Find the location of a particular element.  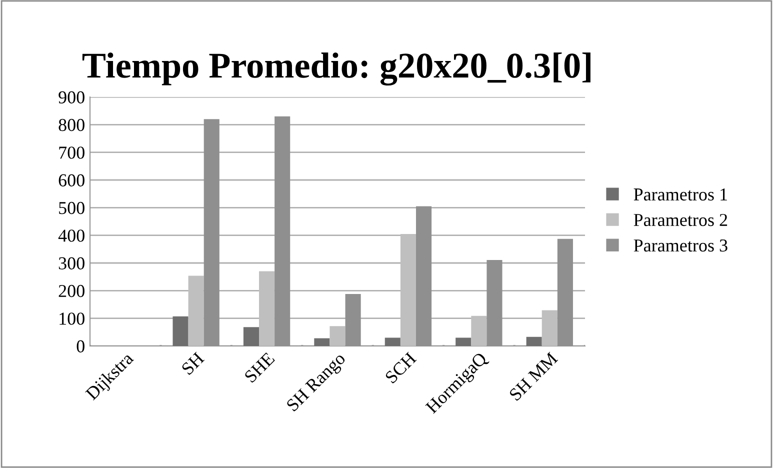

chart-title: Tiempo Promedio: g20x20_0.3[0] is located at coordinates (336, 69).